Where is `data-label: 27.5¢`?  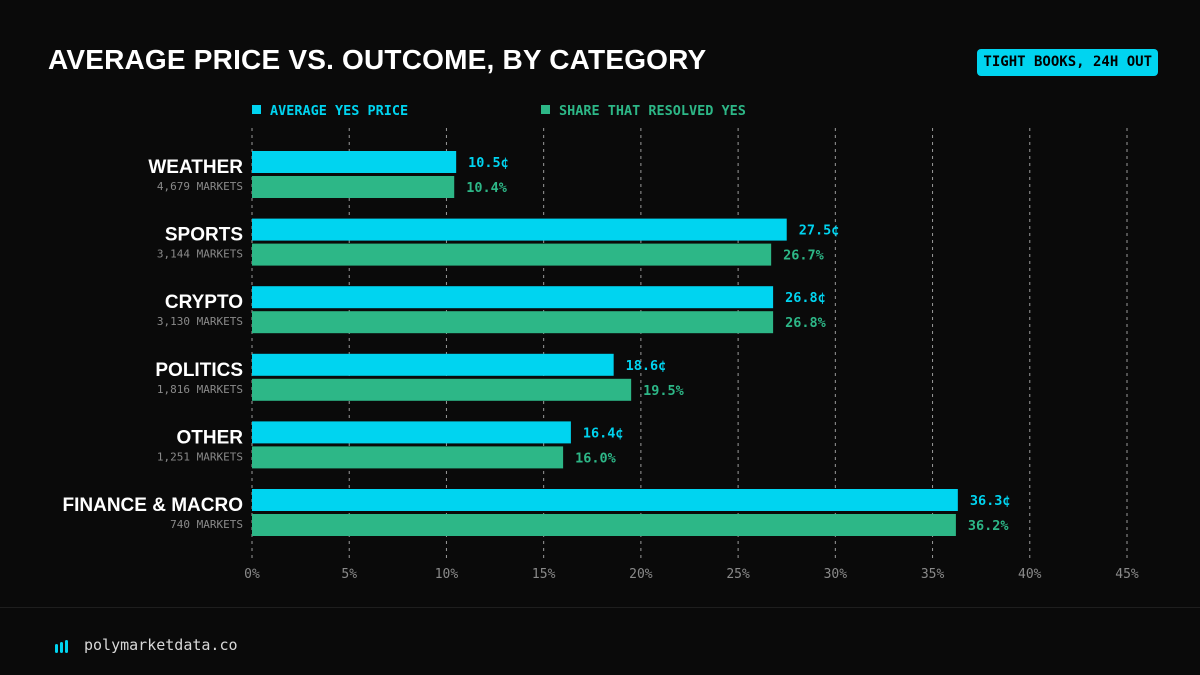
data-label: 27.5¢ is located at coordinates (819, 231).